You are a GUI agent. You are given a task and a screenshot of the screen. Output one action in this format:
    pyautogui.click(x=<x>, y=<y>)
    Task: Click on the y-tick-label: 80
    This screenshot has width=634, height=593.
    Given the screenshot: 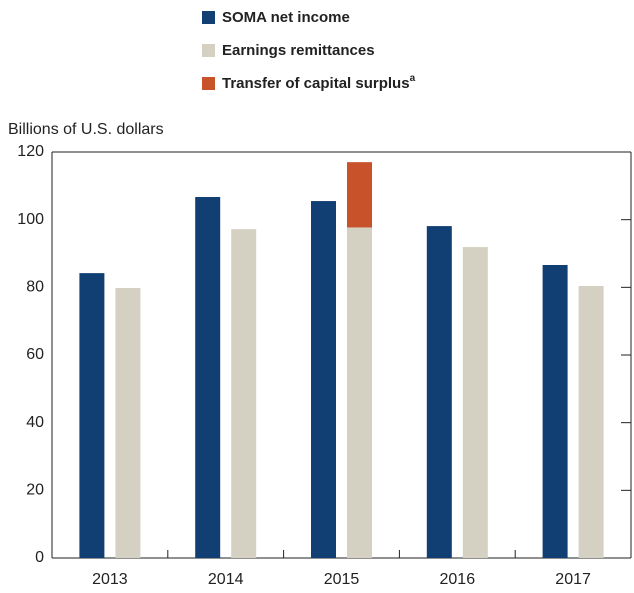 What is the action you would take?
    pyautogui.click(x=35, y=287)
    